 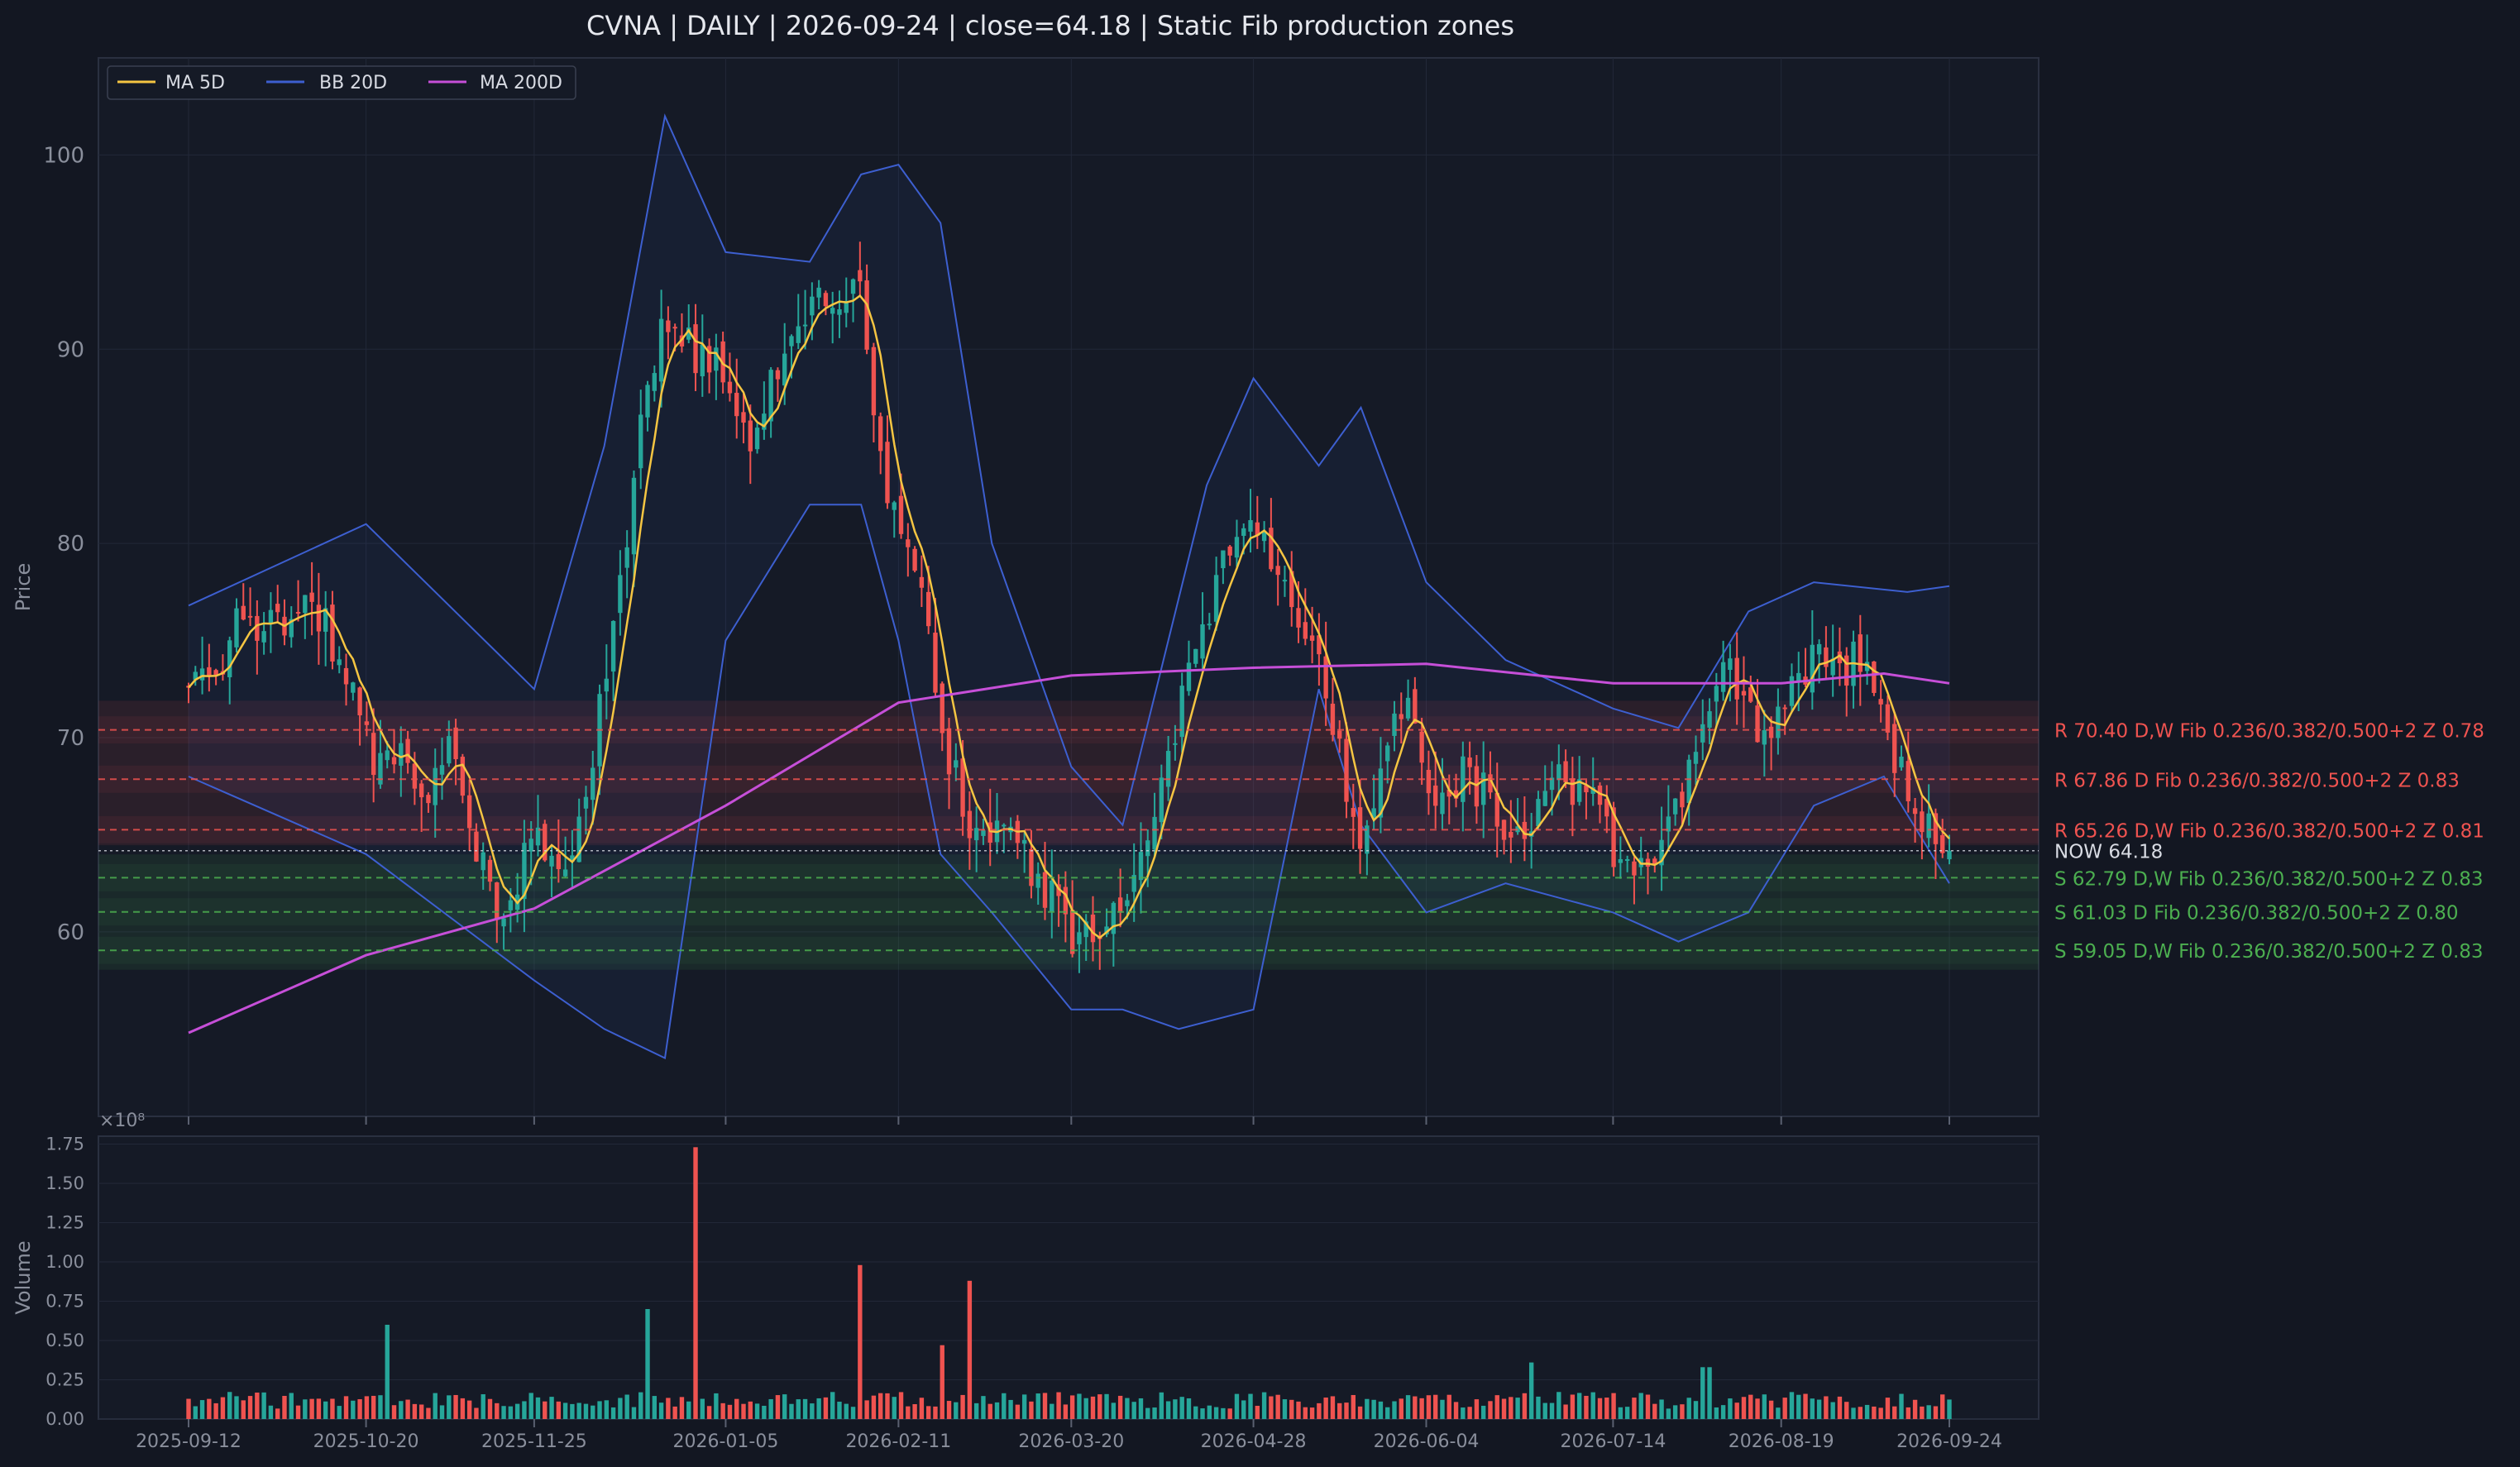 I want to click on volume-scale-label: ×10⁸, so click(x=122, y=1121).